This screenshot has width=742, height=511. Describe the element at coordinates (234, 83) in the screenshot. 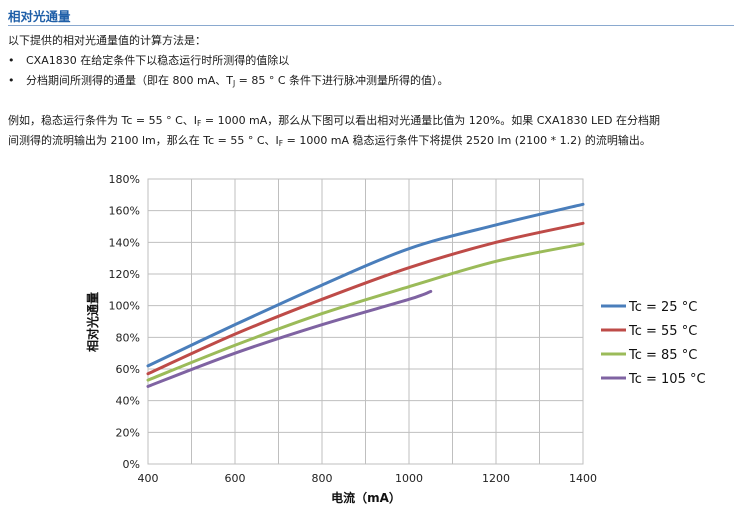

I see `bullet-subscript: J` at that location.